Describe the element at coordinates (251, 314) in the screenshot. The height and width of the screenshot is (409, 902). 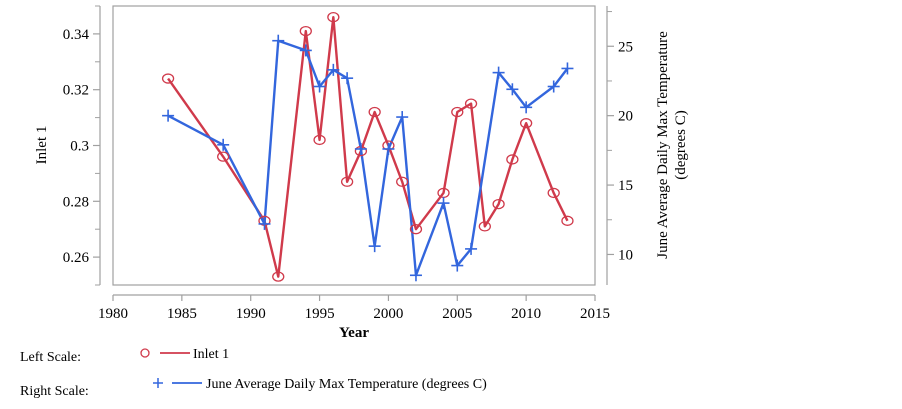
I see `x-tick-label: 1990` at that location.